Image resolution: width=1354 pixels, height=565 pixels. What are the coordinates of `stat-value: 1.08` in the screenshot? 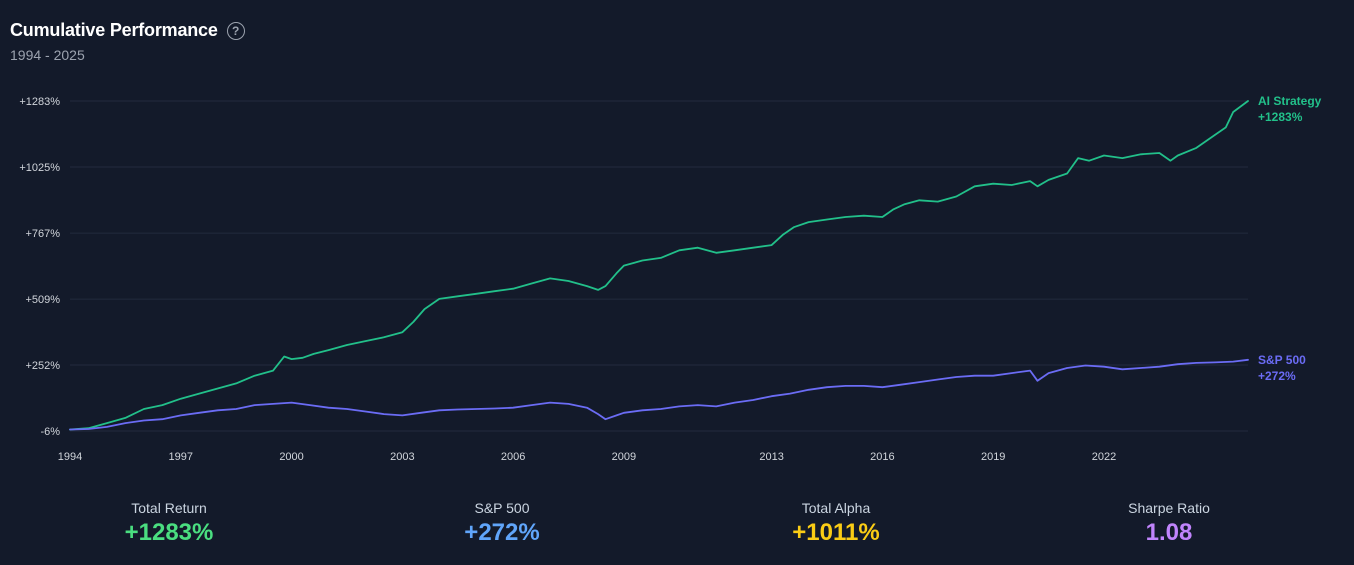 It's located at (1169, 532).